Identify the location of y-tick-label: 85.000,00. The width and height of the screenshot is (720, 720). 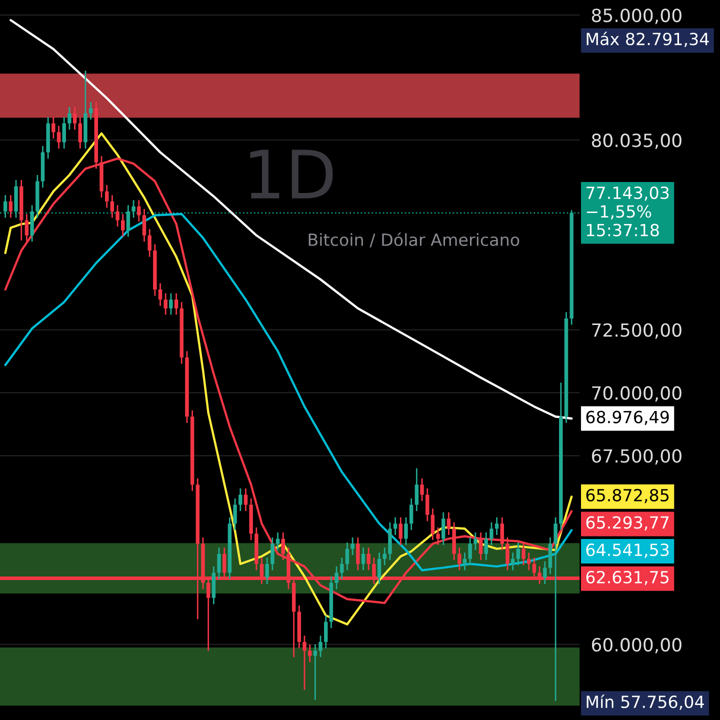
(637, 16).